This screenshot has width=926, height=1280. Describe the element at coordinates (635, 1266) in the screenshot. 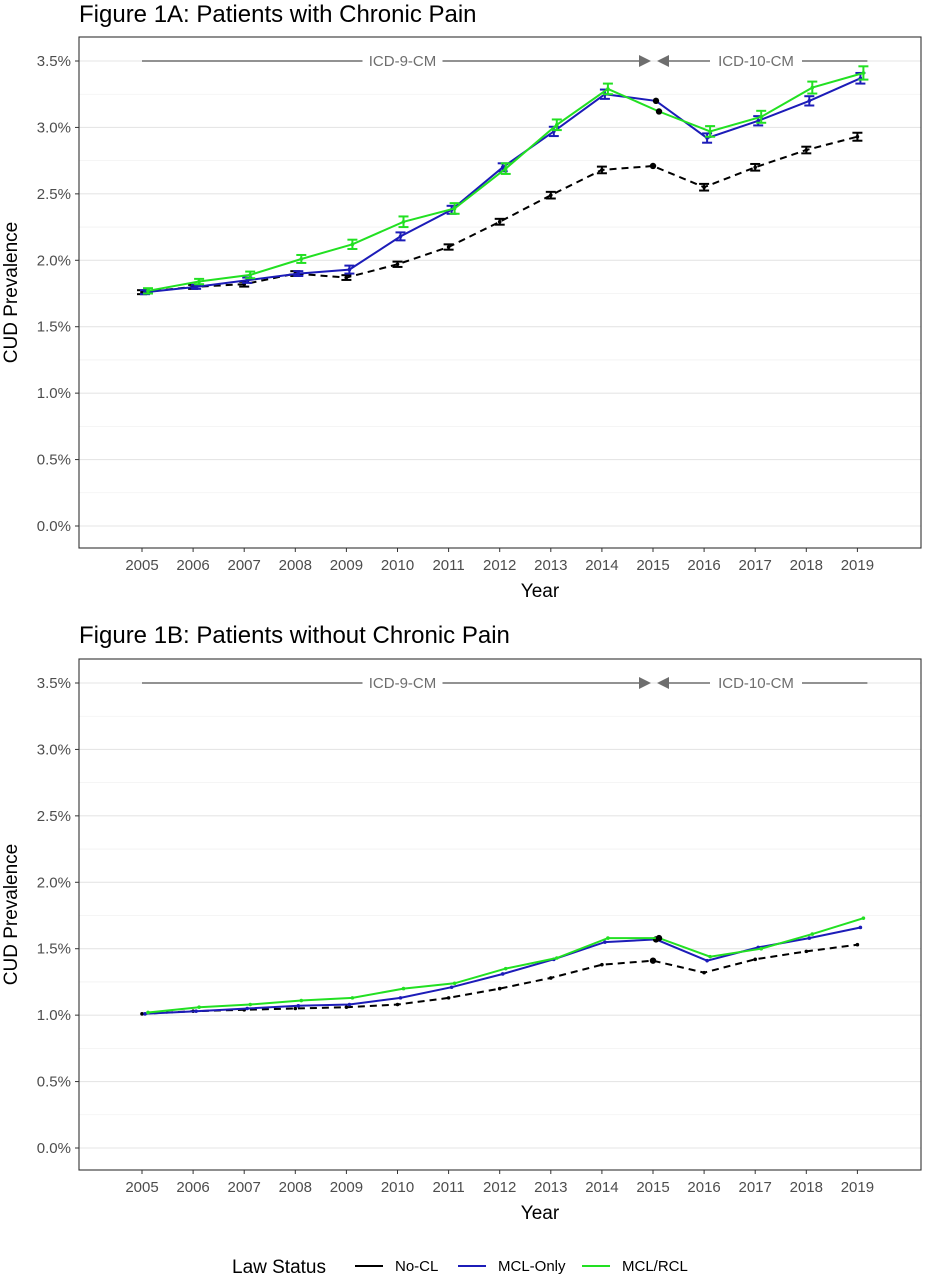

I see `legend-entry-mcl-rcl: MCL/RCL` at that location.